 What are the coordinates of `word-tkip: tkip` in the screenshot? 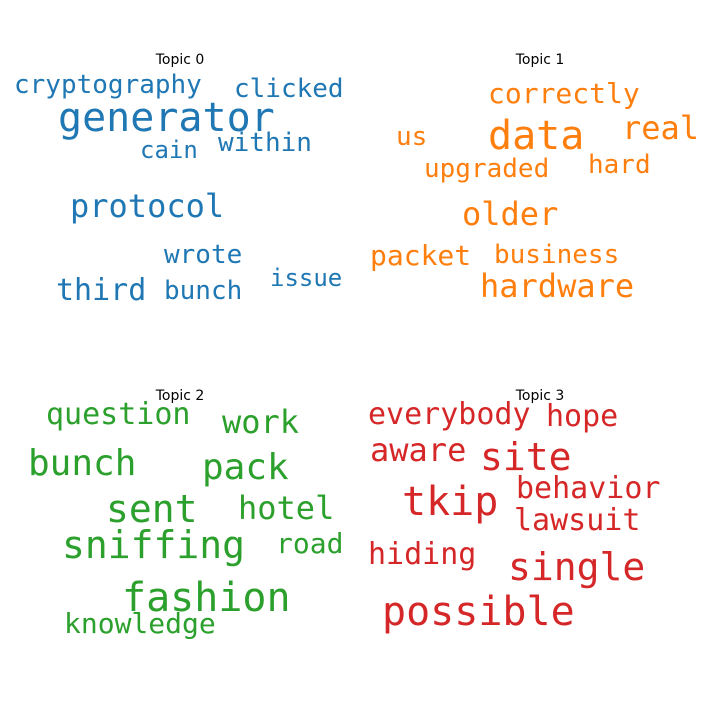 It's located at (450, 502).